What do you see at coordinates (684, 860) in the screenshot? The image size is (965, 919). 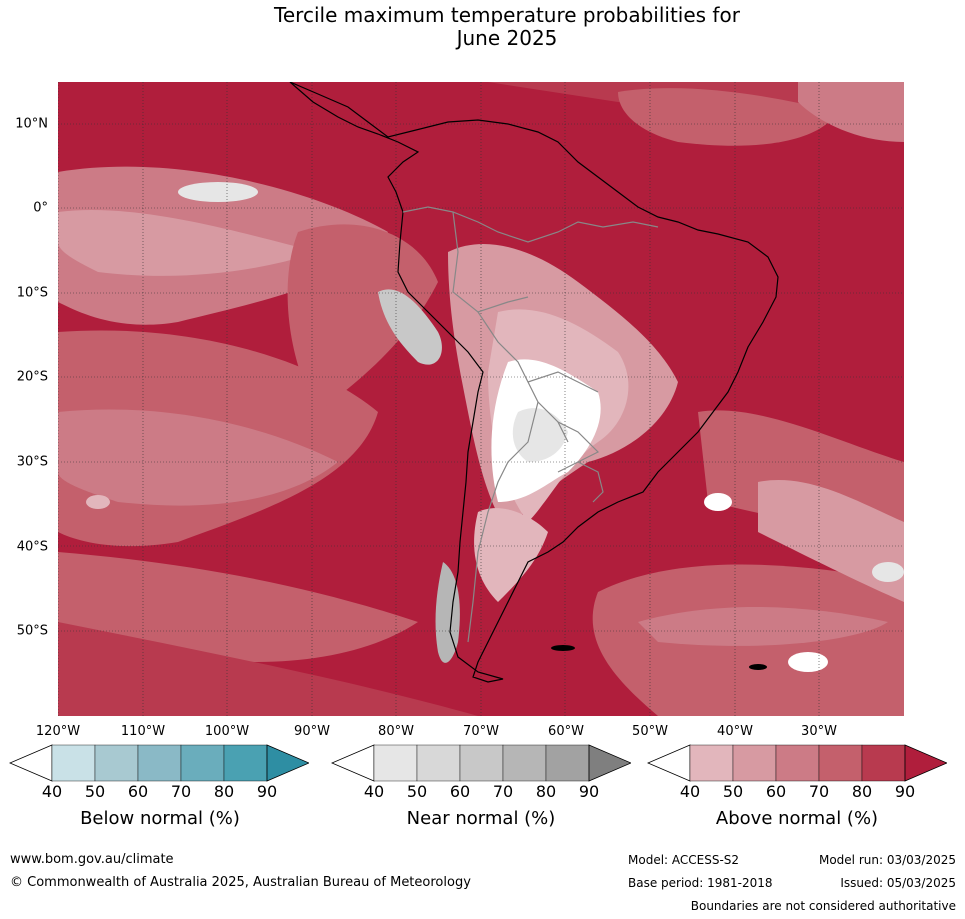 I see `footer-model: Model: ACCESS-S2` at bounding box center [684, 860].